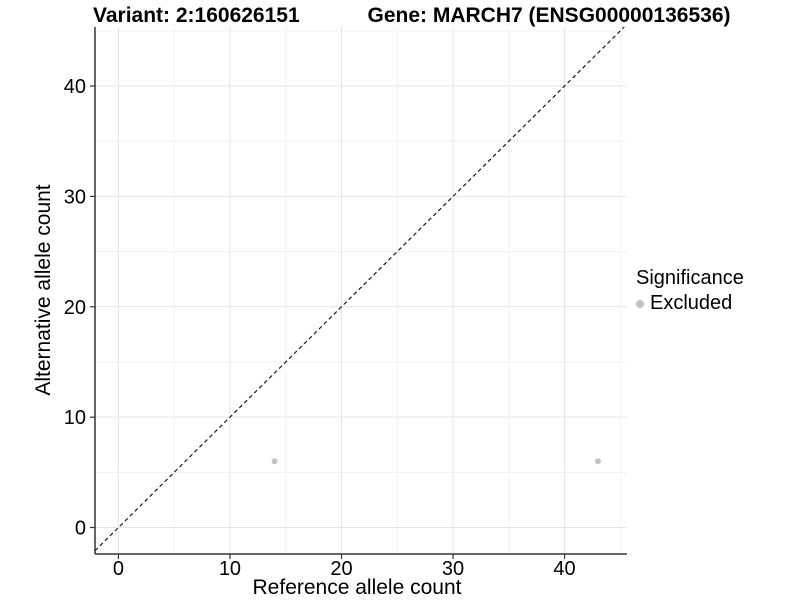 The width and height of the screenshot is (800, 600). Describe the element at coordinates (80, 529) in the screenshot. I see `y-tick-label: 0` at that location.